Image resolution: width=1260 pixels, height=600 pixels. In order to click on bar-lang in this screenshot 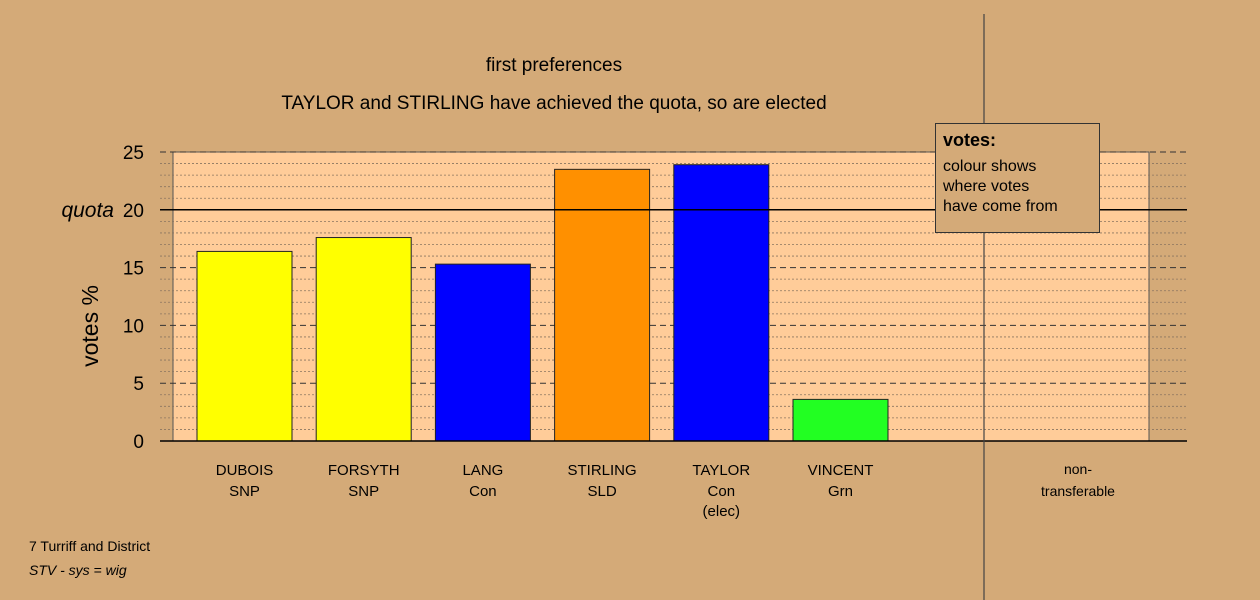, I will do `click(482, 352)`.